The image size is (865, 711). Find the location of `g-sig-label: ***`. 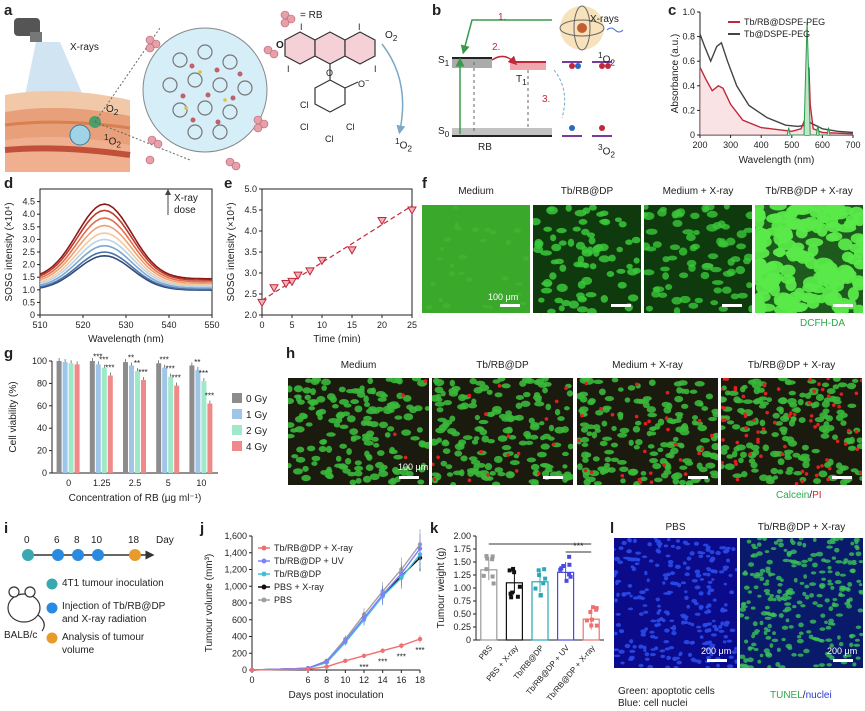

g-sig-label: *** is located at coordinates (209, 396).